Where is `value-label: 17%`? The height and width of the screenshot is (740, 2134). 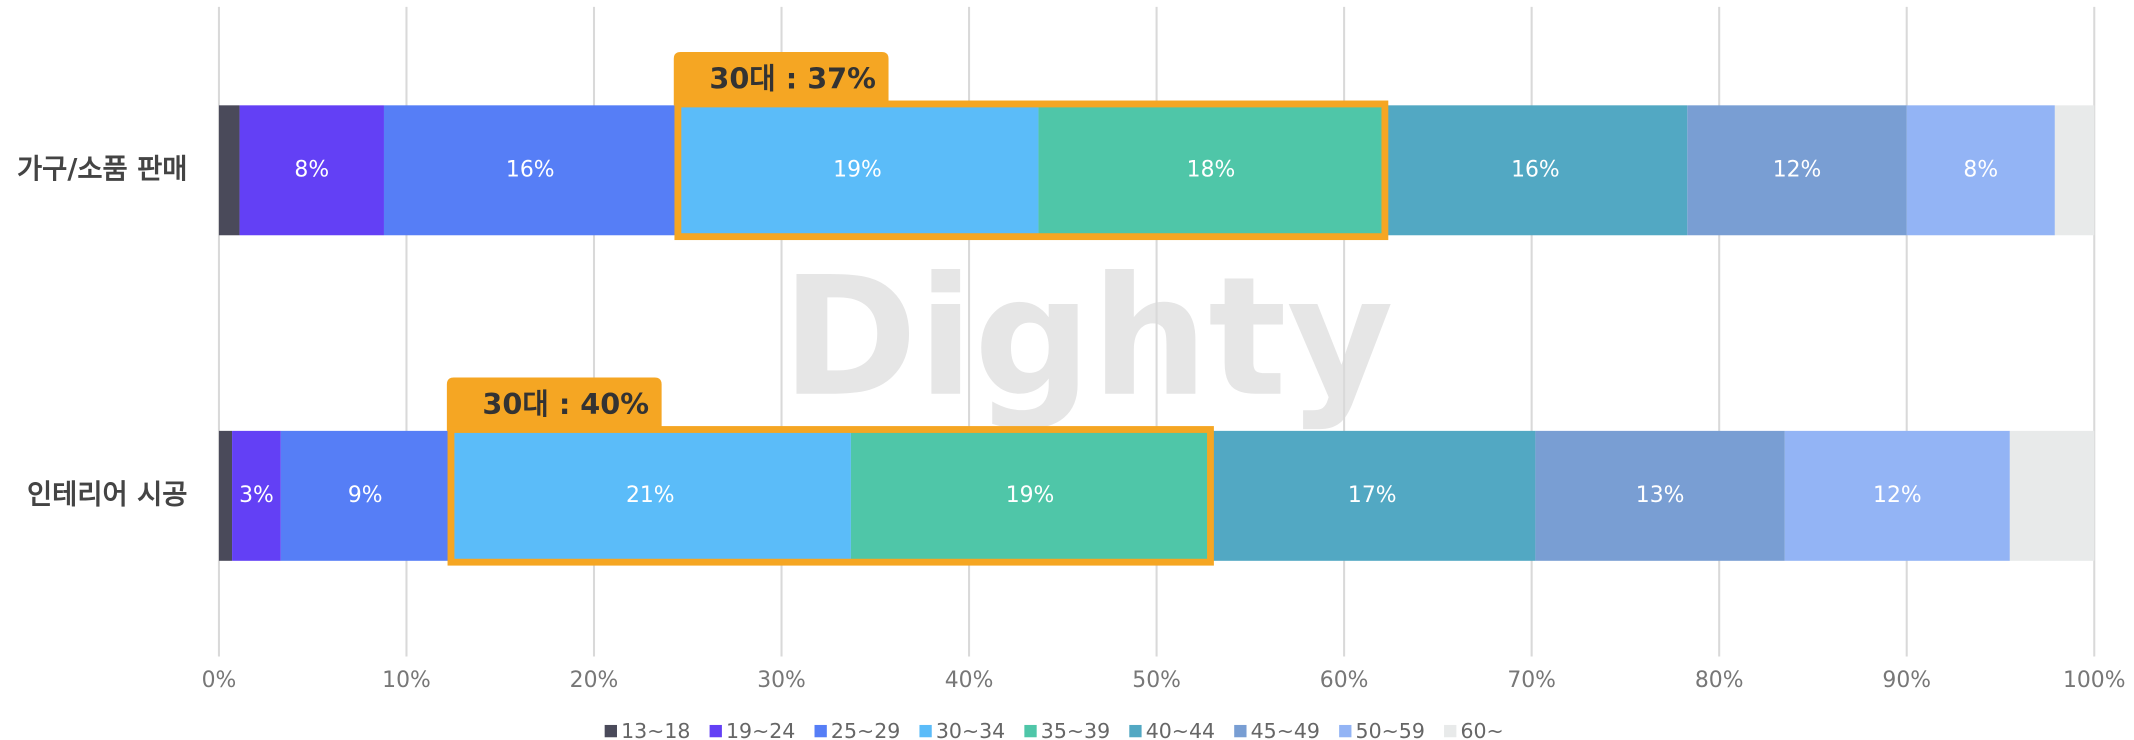 value-label: 17% is located at coordinates (1372, 495).